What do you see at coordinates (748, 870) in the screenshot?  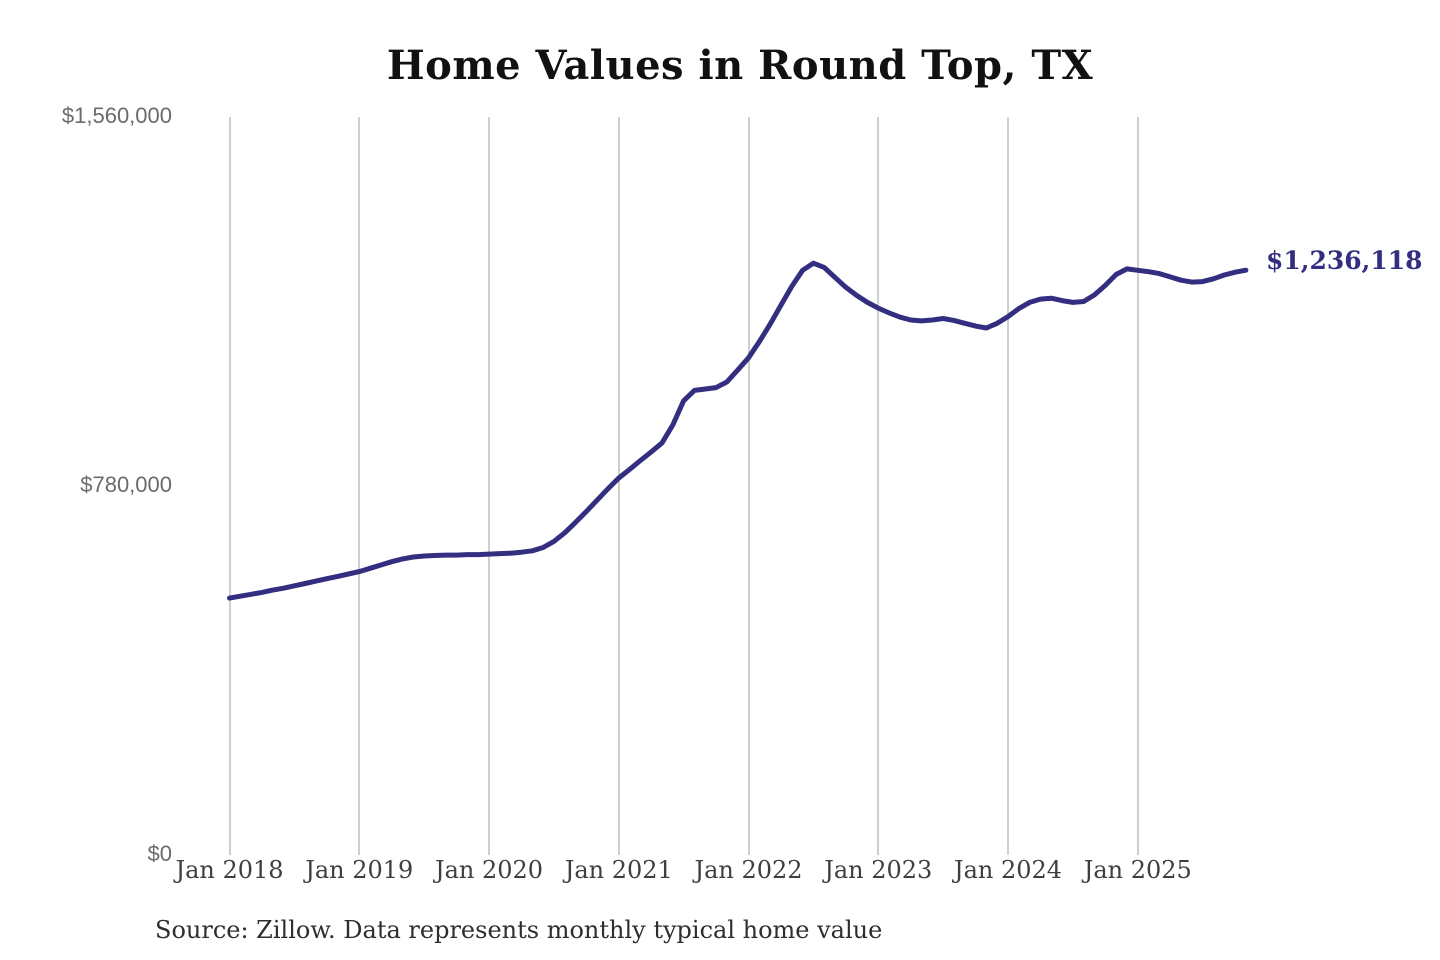 I see `x-tick-label: Jan 2022` at bounding box center [748, 870].